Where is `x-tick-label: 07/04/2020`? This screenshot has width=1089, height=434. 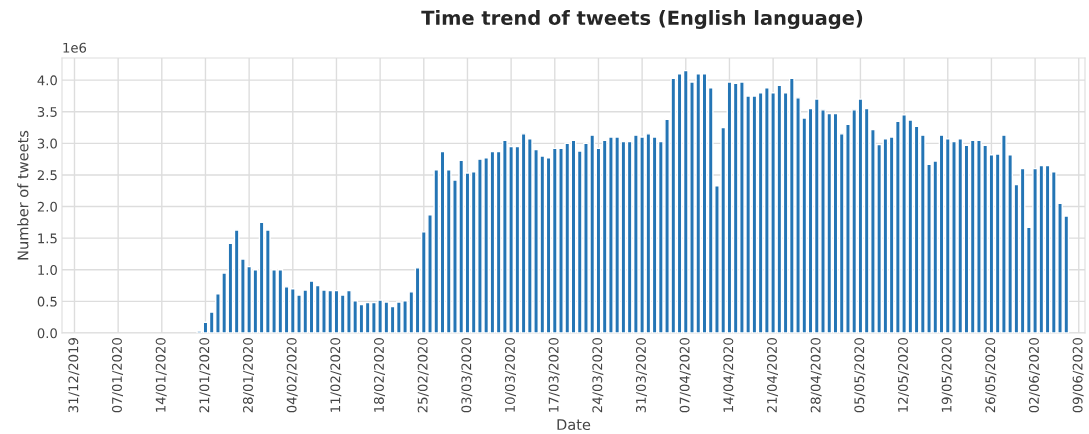 x-tick-label: 07/04/2020 is located at coordinates (685, 375).